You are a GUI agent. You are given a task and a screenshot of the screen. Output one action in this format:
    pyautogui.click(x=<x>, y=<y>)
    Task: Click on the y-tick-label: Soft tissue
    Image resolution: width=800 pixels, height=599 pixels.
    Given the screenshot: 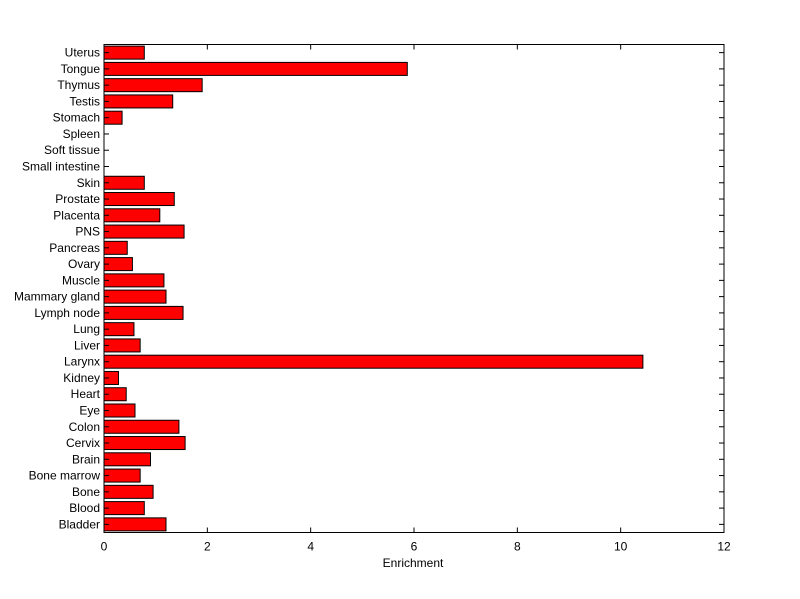 What is the action you would take?
    pyautogui.click(x=72, y=150)
    